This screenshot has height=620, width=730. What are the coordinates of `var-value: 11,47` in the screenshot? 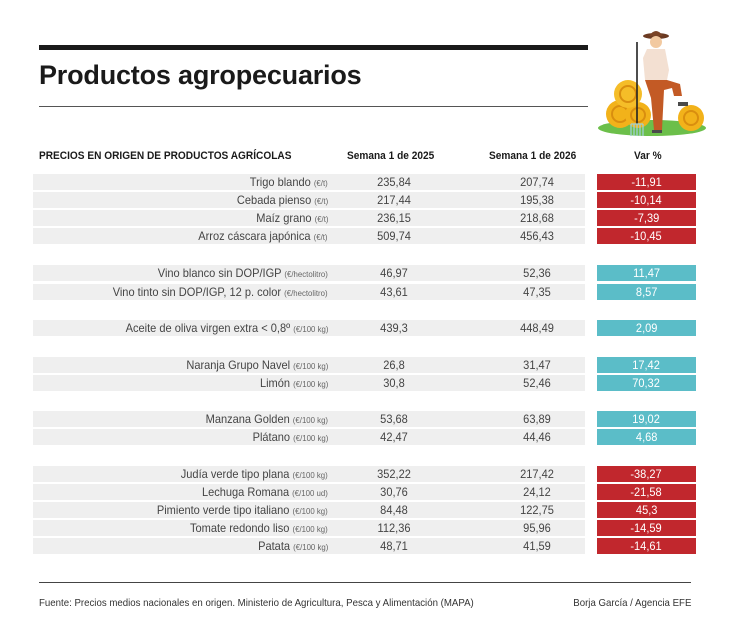 It's located at (646, 273).